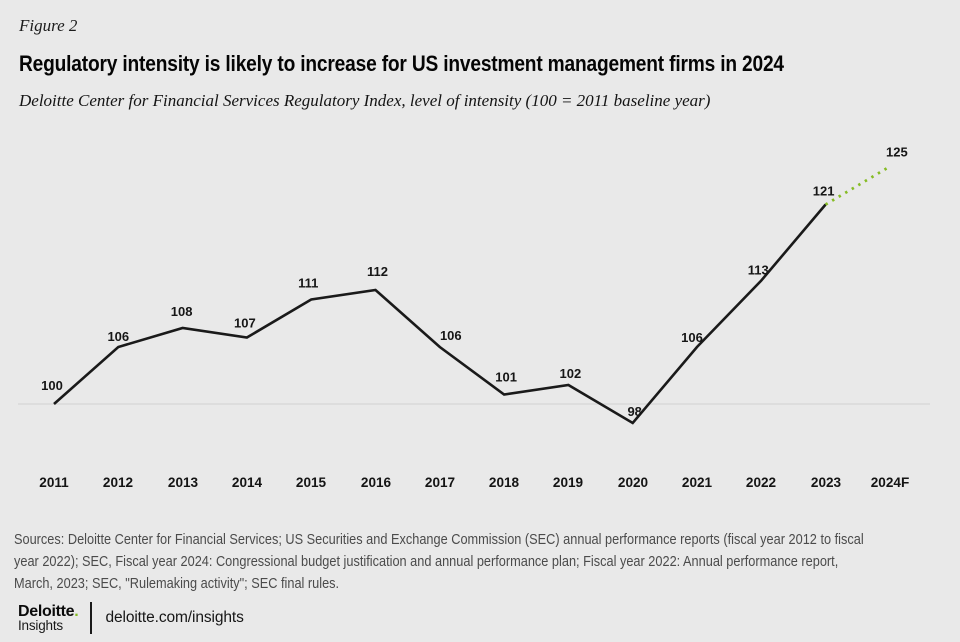 This screenshot has width=960, height=642. I want to click on figure-label: Figure 2, so click(48, 25).